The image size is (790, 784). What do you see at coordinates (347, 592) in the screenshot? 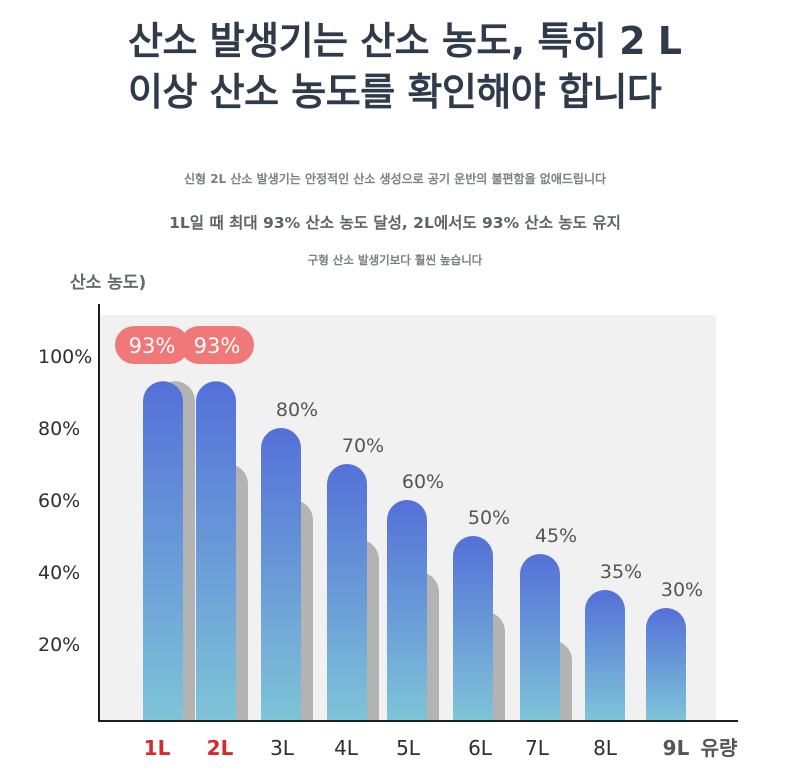
I see `bar-4L` at bounding box center [347, 592].